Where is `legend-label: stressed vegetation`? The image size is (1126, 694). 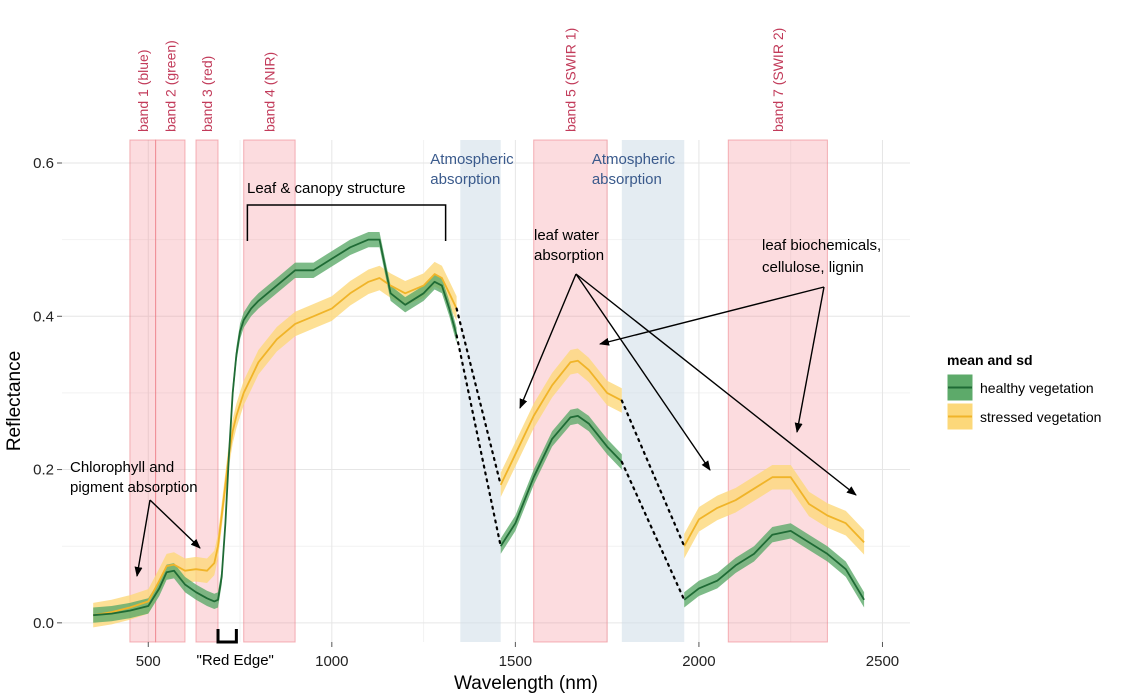
legend-label: stressed vegetation is located at coordinates (1040, 417).